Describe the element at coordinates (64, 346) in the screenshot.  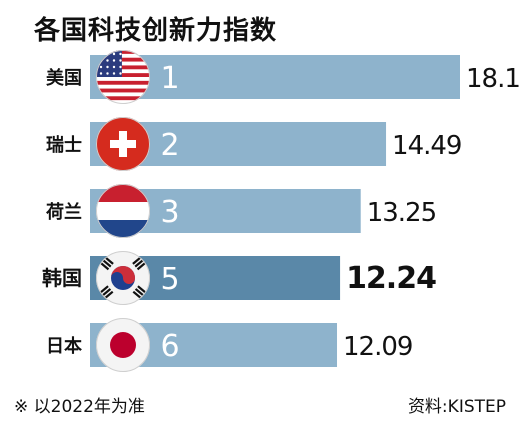
I see `category-label: 日本` at that location.